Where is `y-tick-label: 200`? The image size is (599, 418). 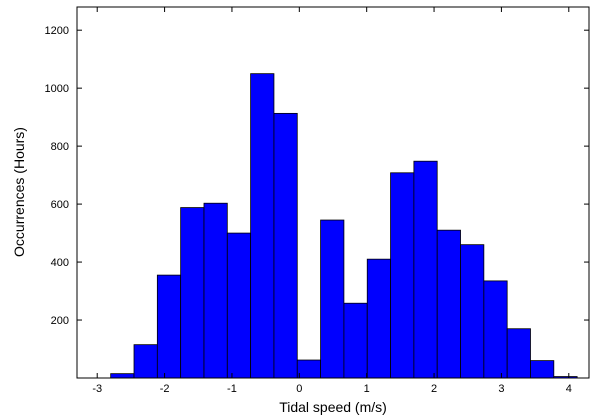
y-tick-label: 200 is located at coordinates (60, 321).